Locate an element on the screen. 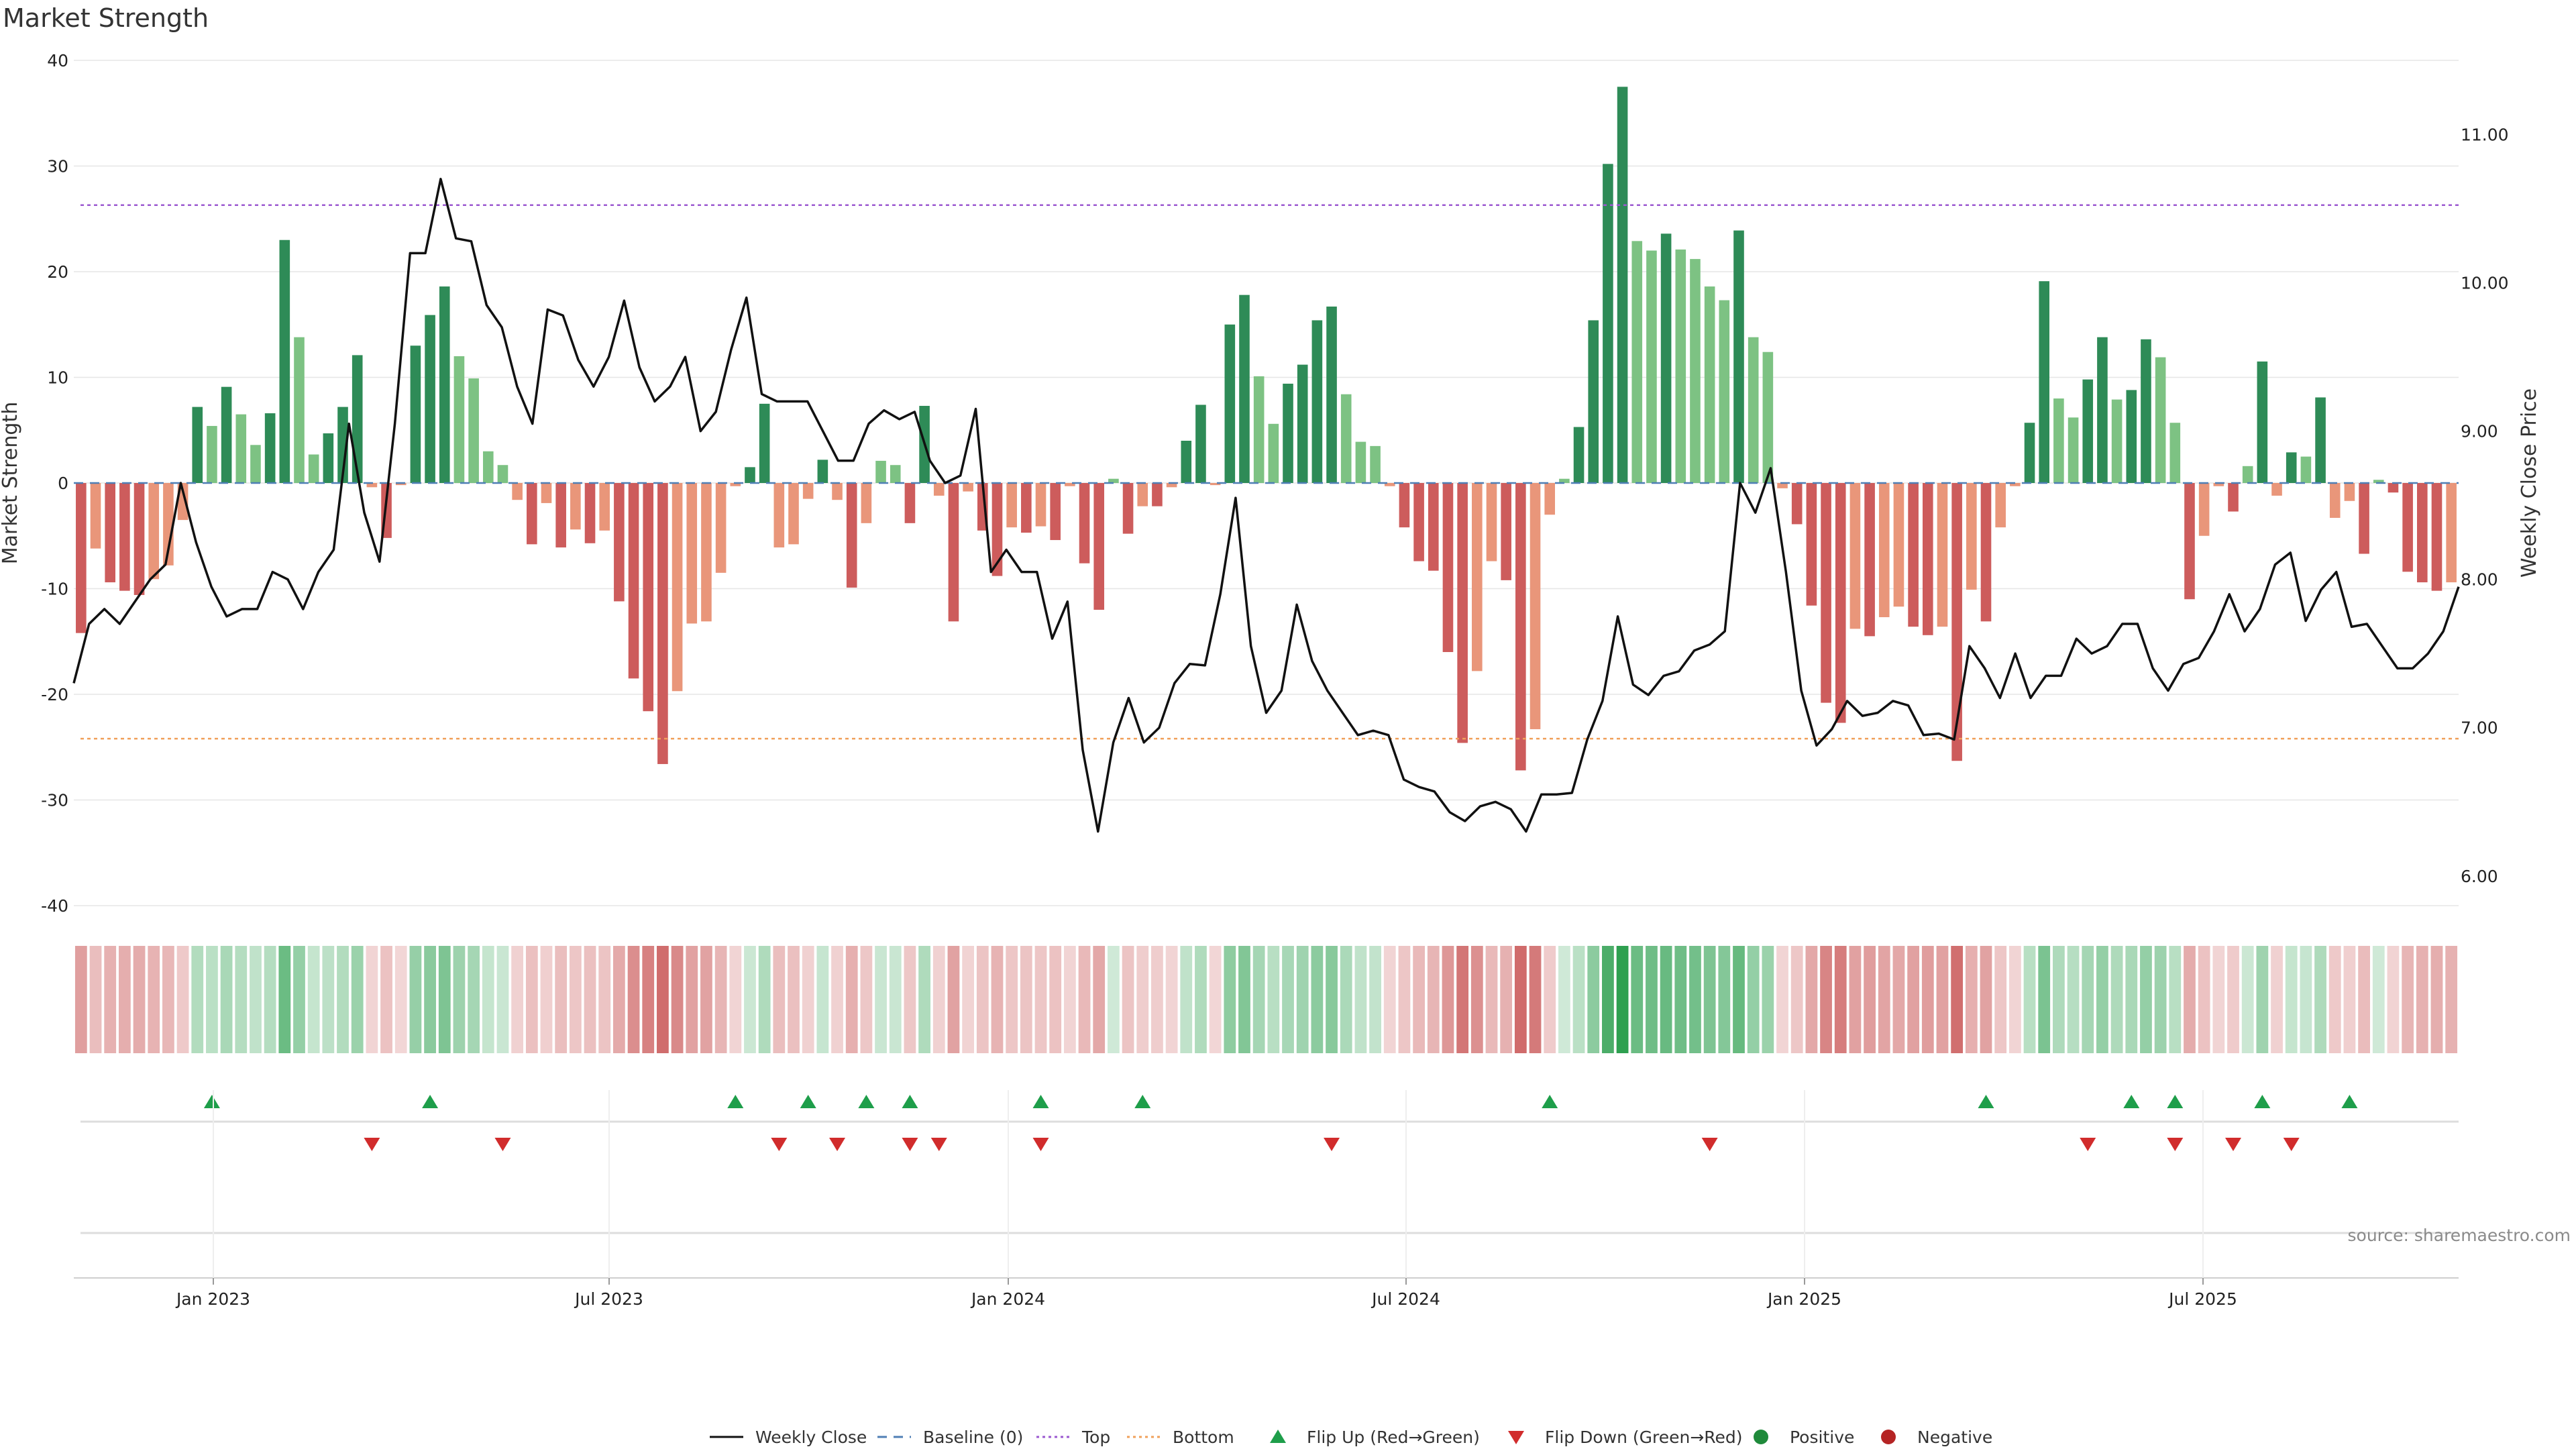  legend-label: Top is located at coordinates (1095, 1437).